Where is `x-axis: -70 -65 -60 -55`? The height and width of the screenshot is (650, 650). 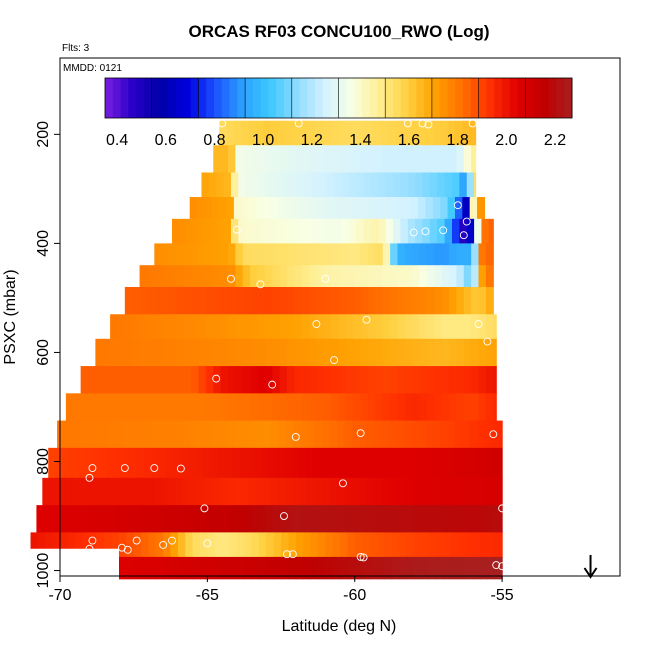
x-axis: -70 -65 -60 -55 is located at coordinates (281, 589).